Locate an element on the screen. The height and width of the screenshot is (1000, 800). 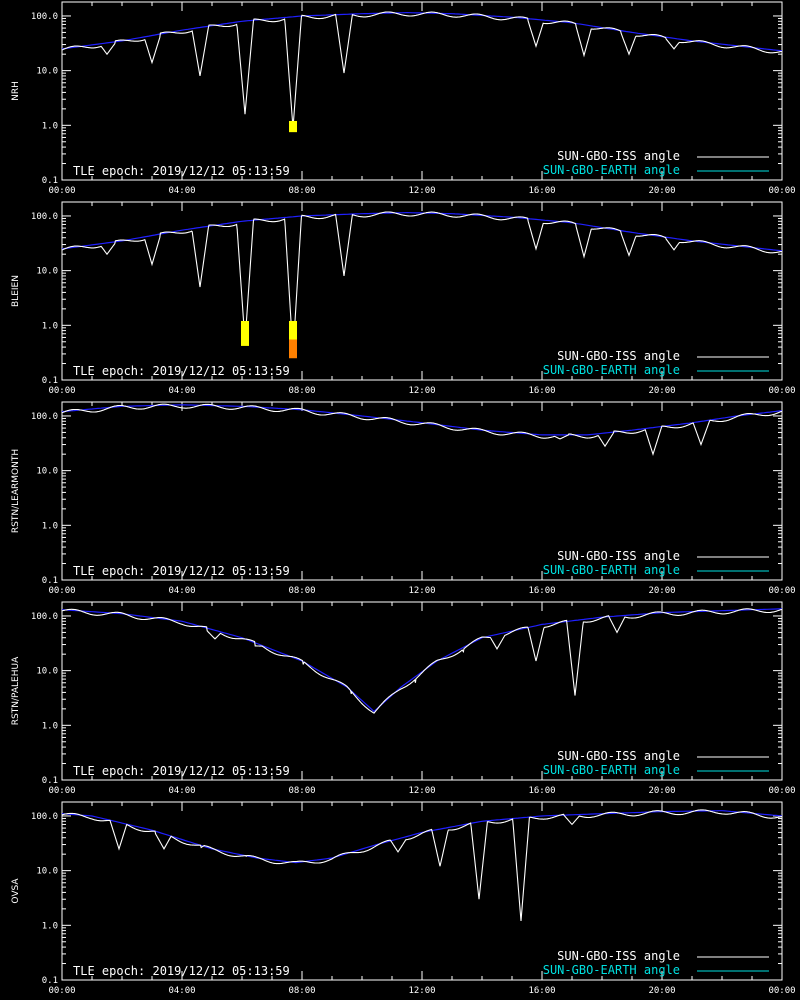
station-label: RSTN/LEARMONTH is located at coordinates (16, 491).